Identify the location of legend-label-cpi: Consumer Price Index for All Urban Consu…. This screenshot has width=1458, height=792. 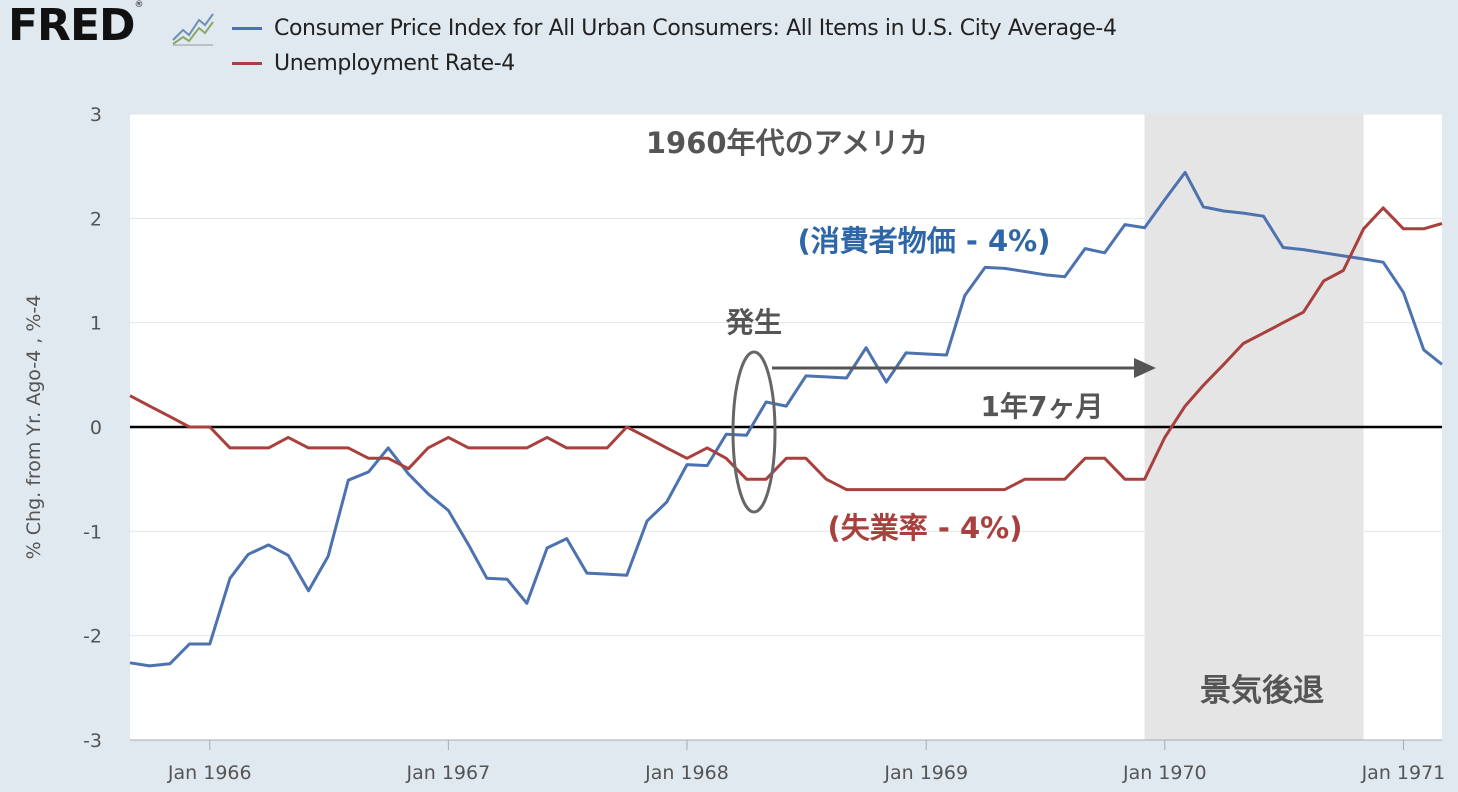
(695, 28).